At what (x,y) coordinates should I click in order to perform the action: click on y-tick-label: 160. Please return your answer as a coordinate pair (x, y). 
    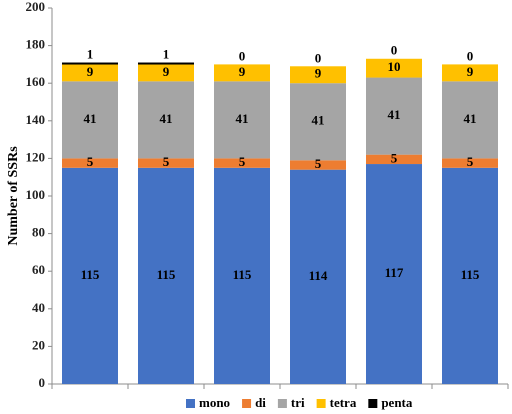
    Looking at the image, I should click on (36, 81).